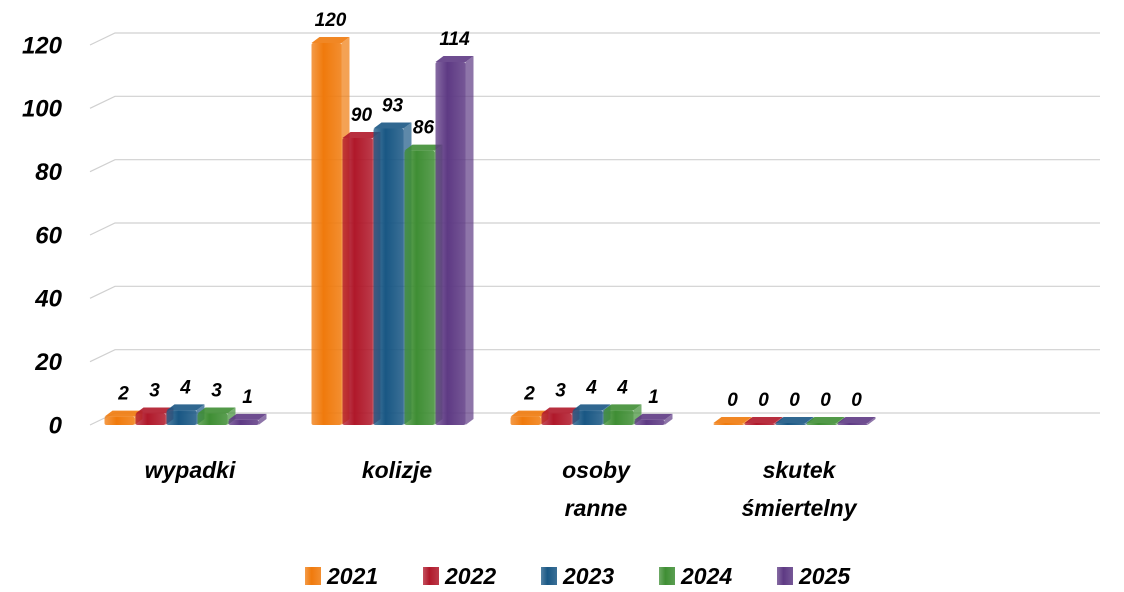  I want to click on legend-label: 2023, so click(588, 576).